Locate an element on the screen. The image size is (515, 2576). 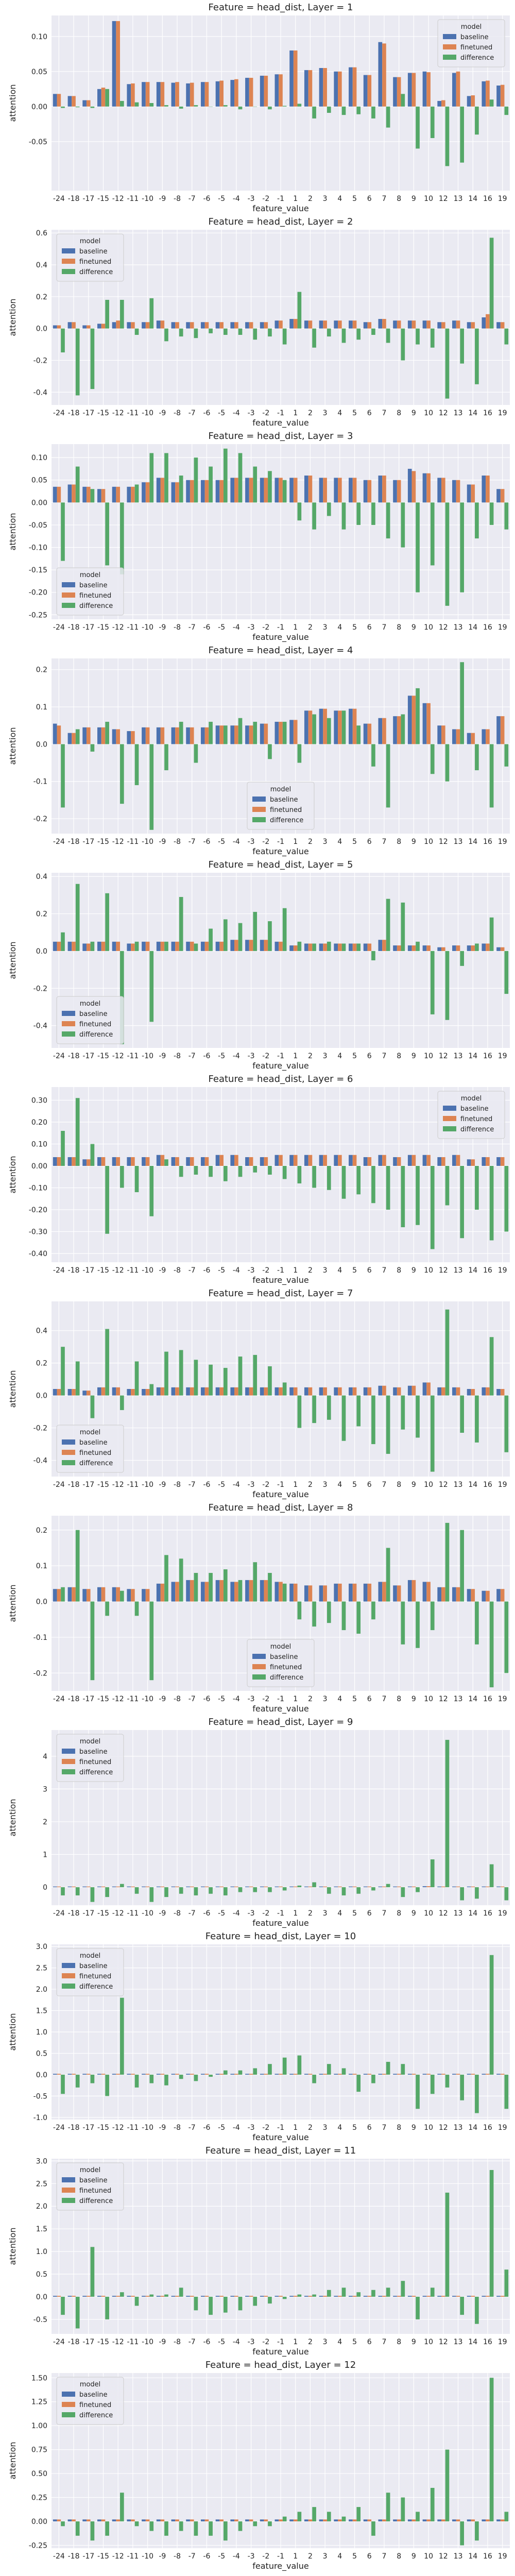
legend-label-difference: difference is located at coordinates (96, 1035).